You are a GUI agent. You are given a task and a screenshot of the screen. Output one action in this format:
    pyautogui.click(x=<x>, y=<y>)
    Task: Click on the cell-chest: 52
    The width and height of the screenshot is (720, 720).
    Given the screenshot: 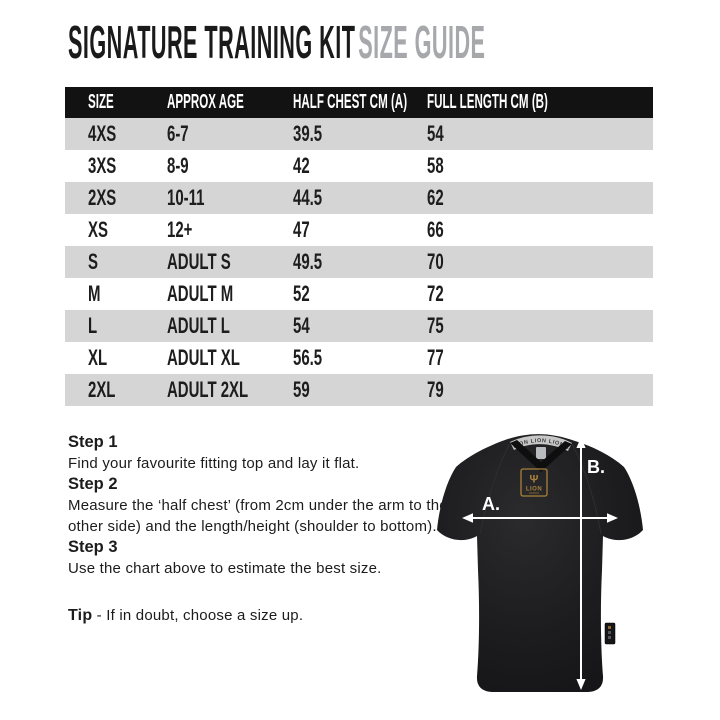 What is the action you would take?
    pyautogui.click(x=360, y=294)
    